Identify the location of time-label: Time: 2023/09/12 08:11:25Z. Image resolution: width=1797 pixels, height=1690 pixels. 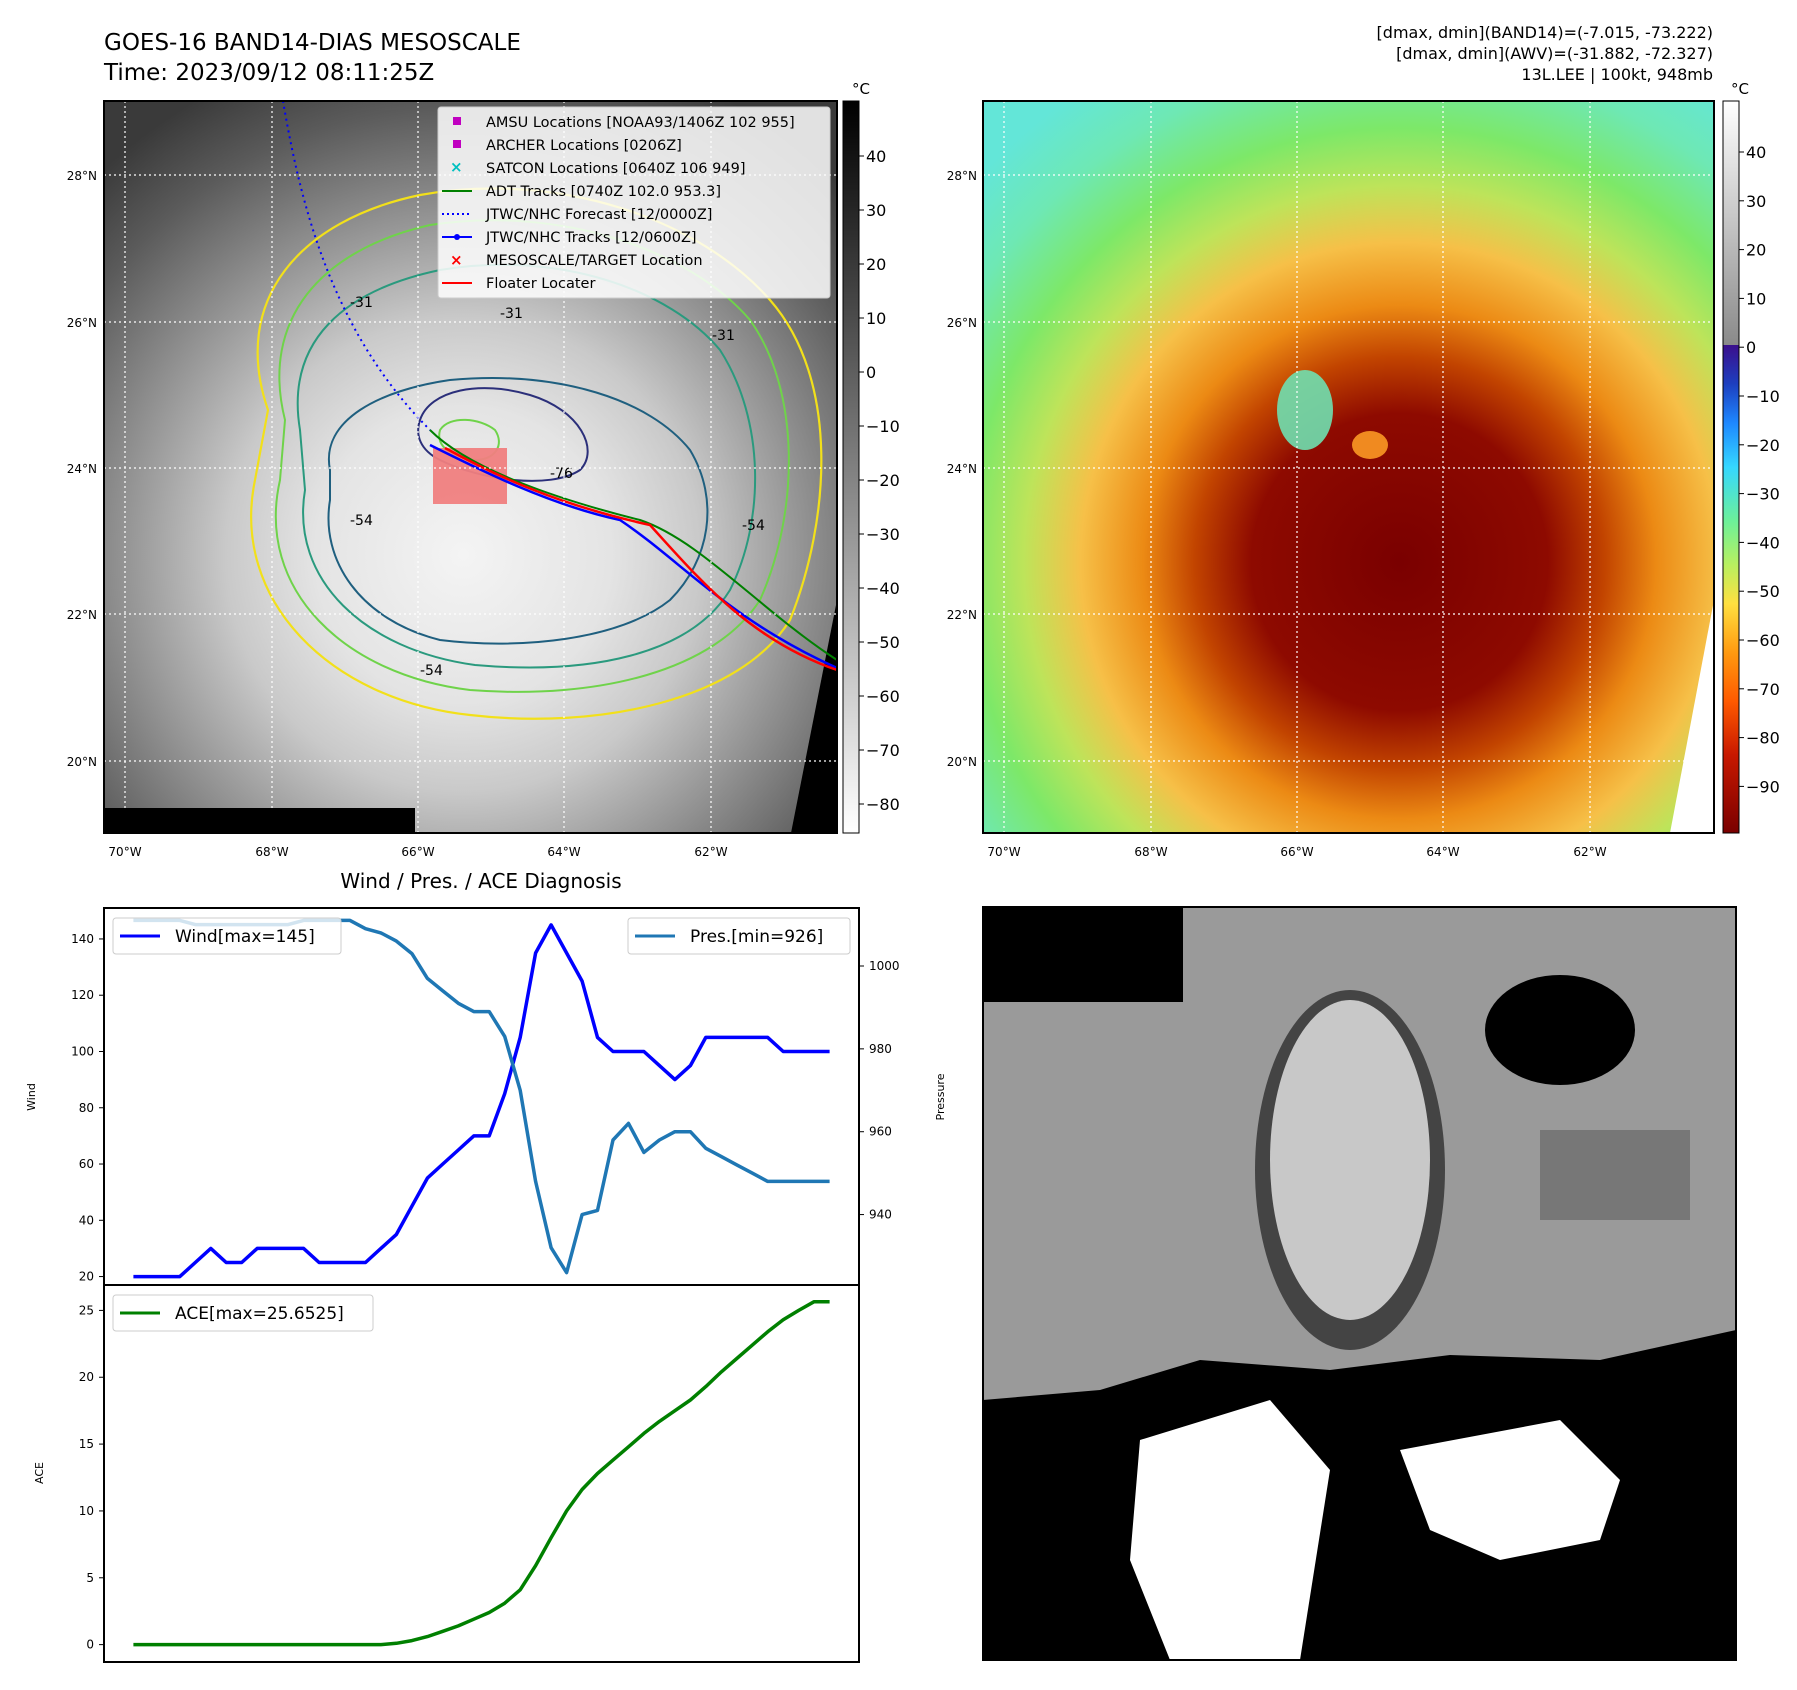
(268, 73).